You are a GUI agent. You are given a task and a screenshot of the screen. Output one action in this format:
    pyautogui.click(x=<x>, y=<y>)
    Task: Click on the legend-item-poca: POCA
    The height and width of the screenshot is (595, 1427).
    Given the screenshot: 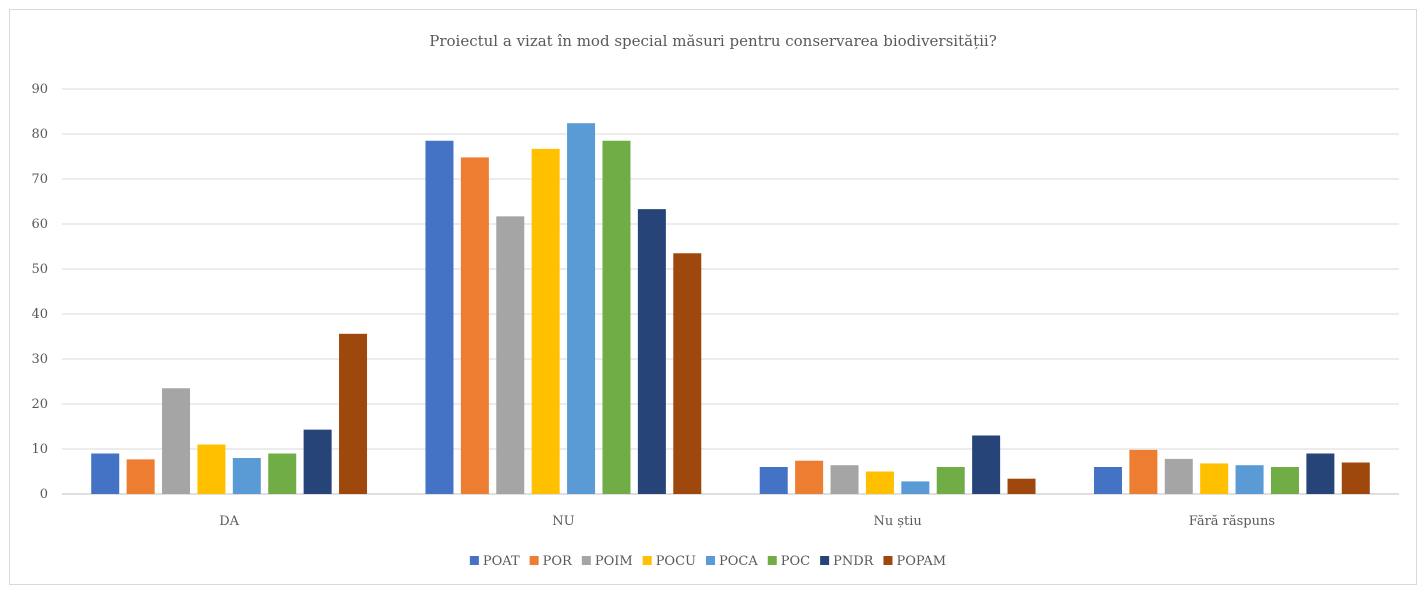 What is the action you would take?
    pyautogui.click(x=732, y=561)
    